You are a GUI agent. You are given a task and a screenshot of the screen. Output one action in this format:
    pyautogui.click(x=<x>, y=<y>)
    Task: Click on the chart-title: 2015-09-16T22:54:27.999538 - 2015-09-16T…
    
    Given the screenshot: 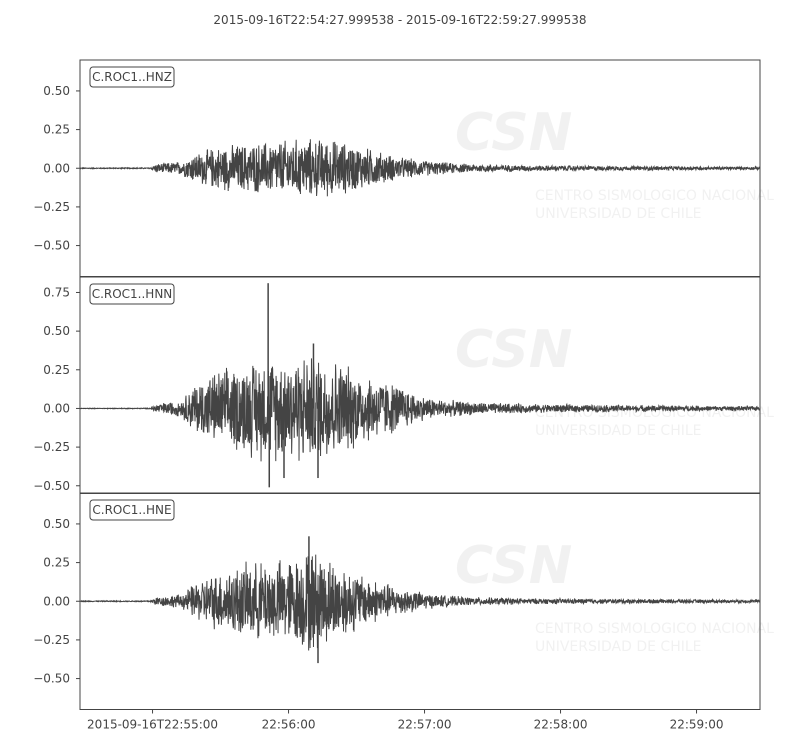 What is the action you would take?
    pyautogui.click(x=399, y=20)
    